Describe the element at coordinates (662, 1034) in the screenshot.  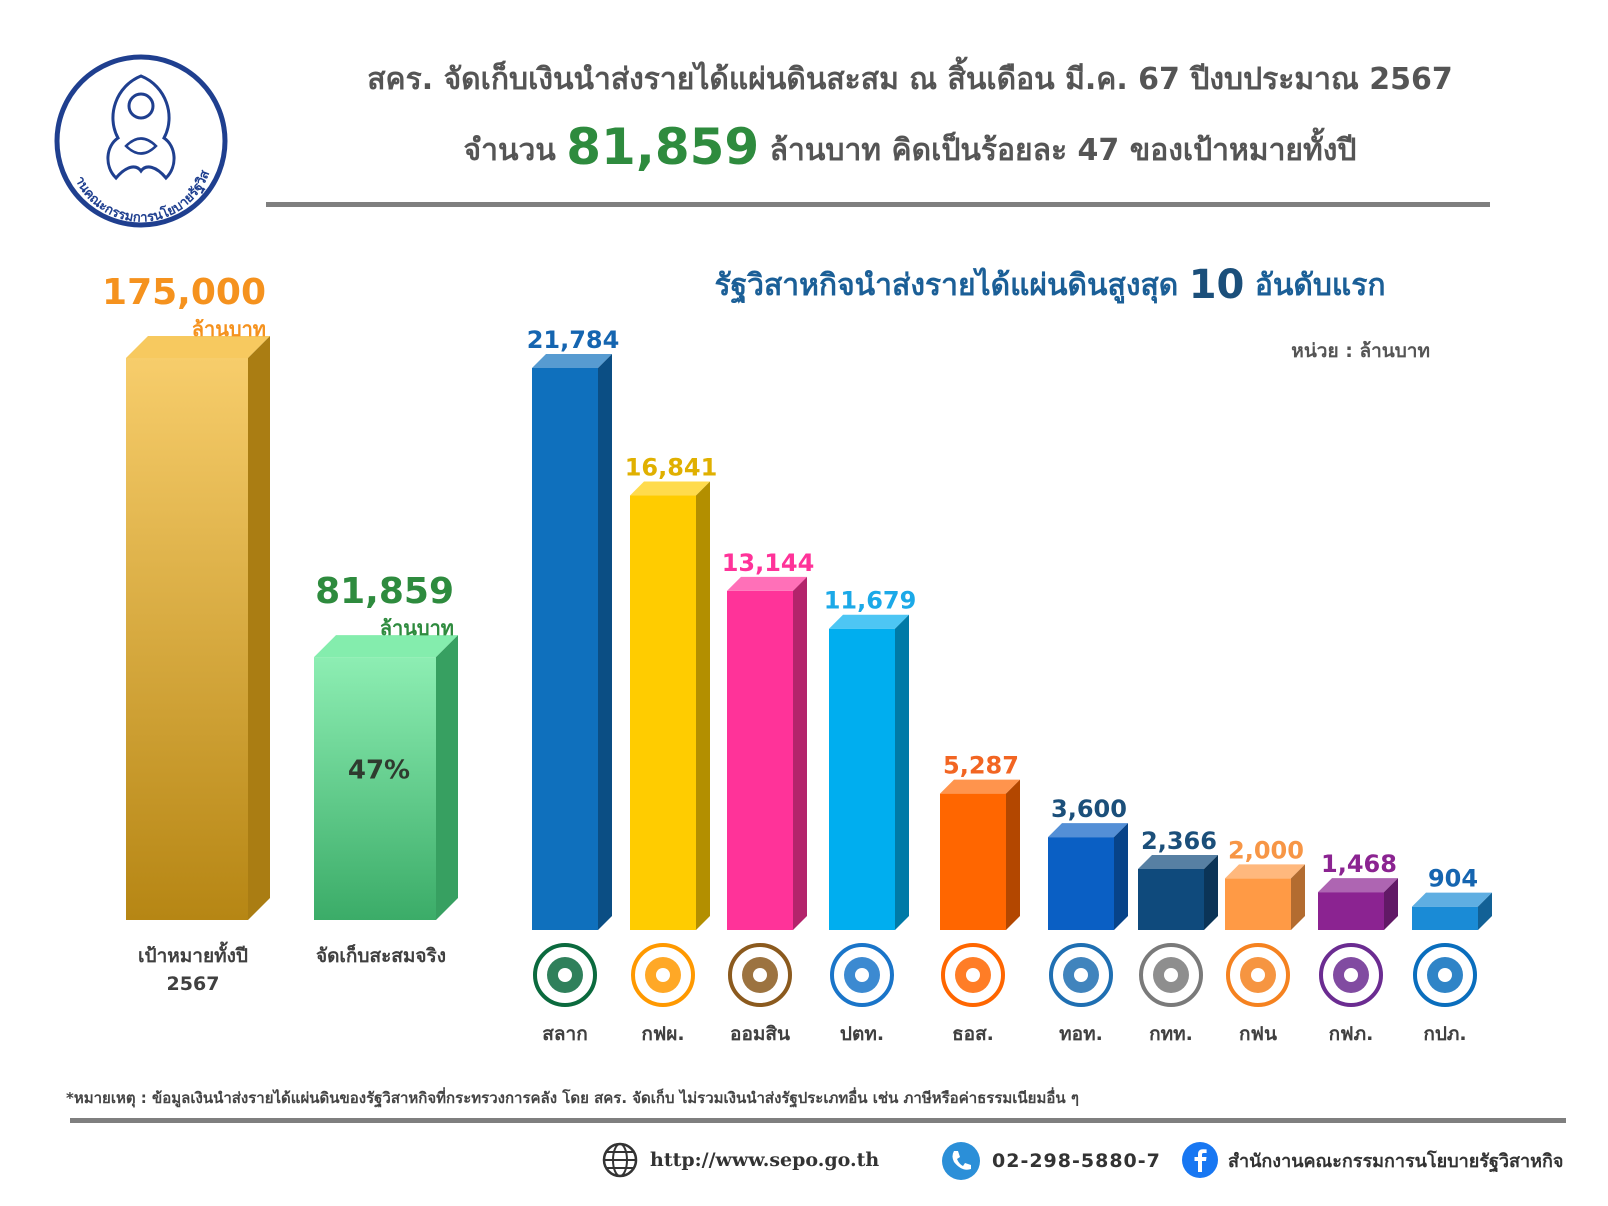
I see `top10-category-label-1: กฟผ.` at that location.